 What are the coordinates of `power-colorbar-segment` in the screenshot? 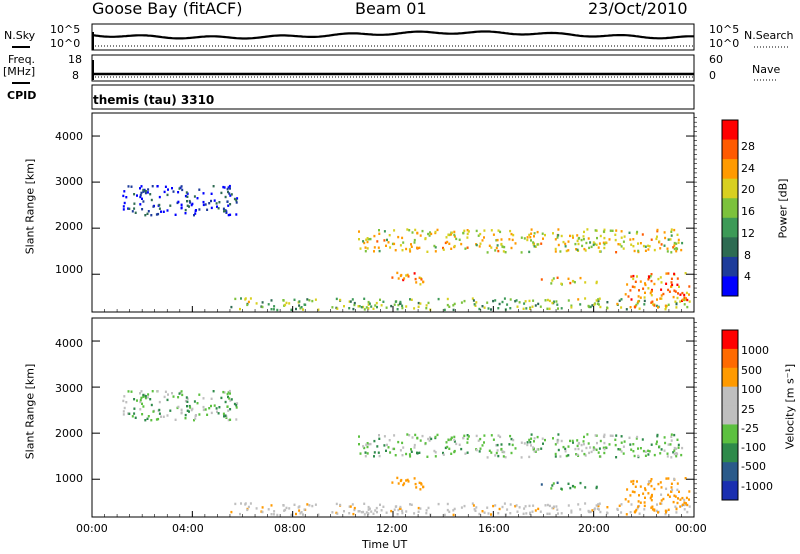 It's located at (730, 266).